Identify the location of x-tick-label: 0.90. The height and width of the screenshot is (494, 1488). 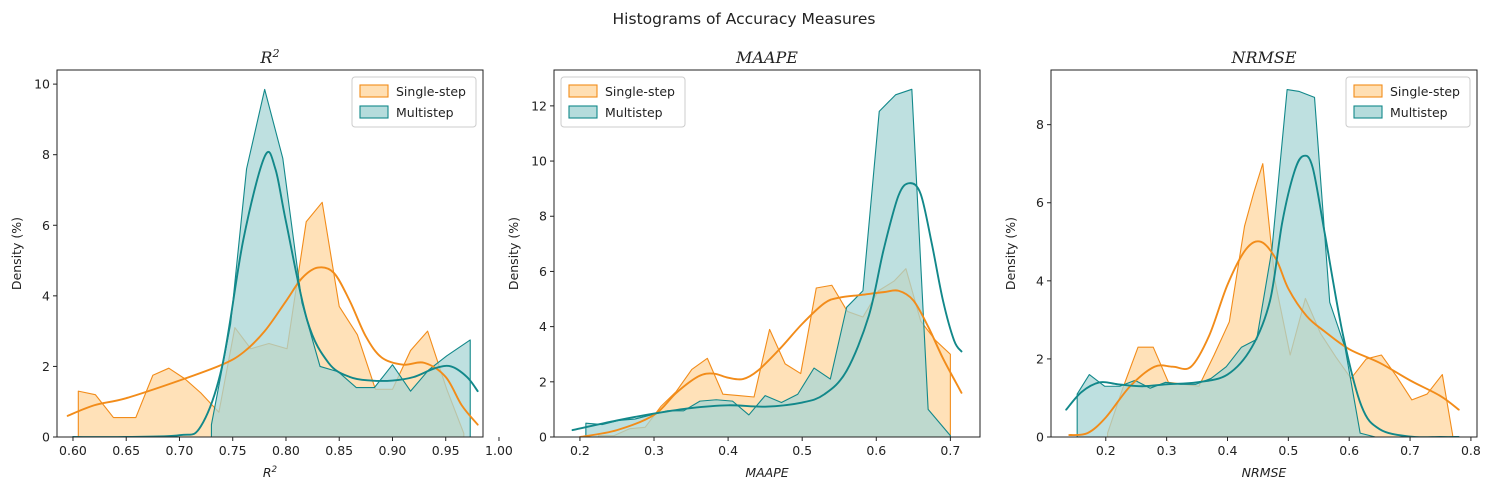
(393, 450).